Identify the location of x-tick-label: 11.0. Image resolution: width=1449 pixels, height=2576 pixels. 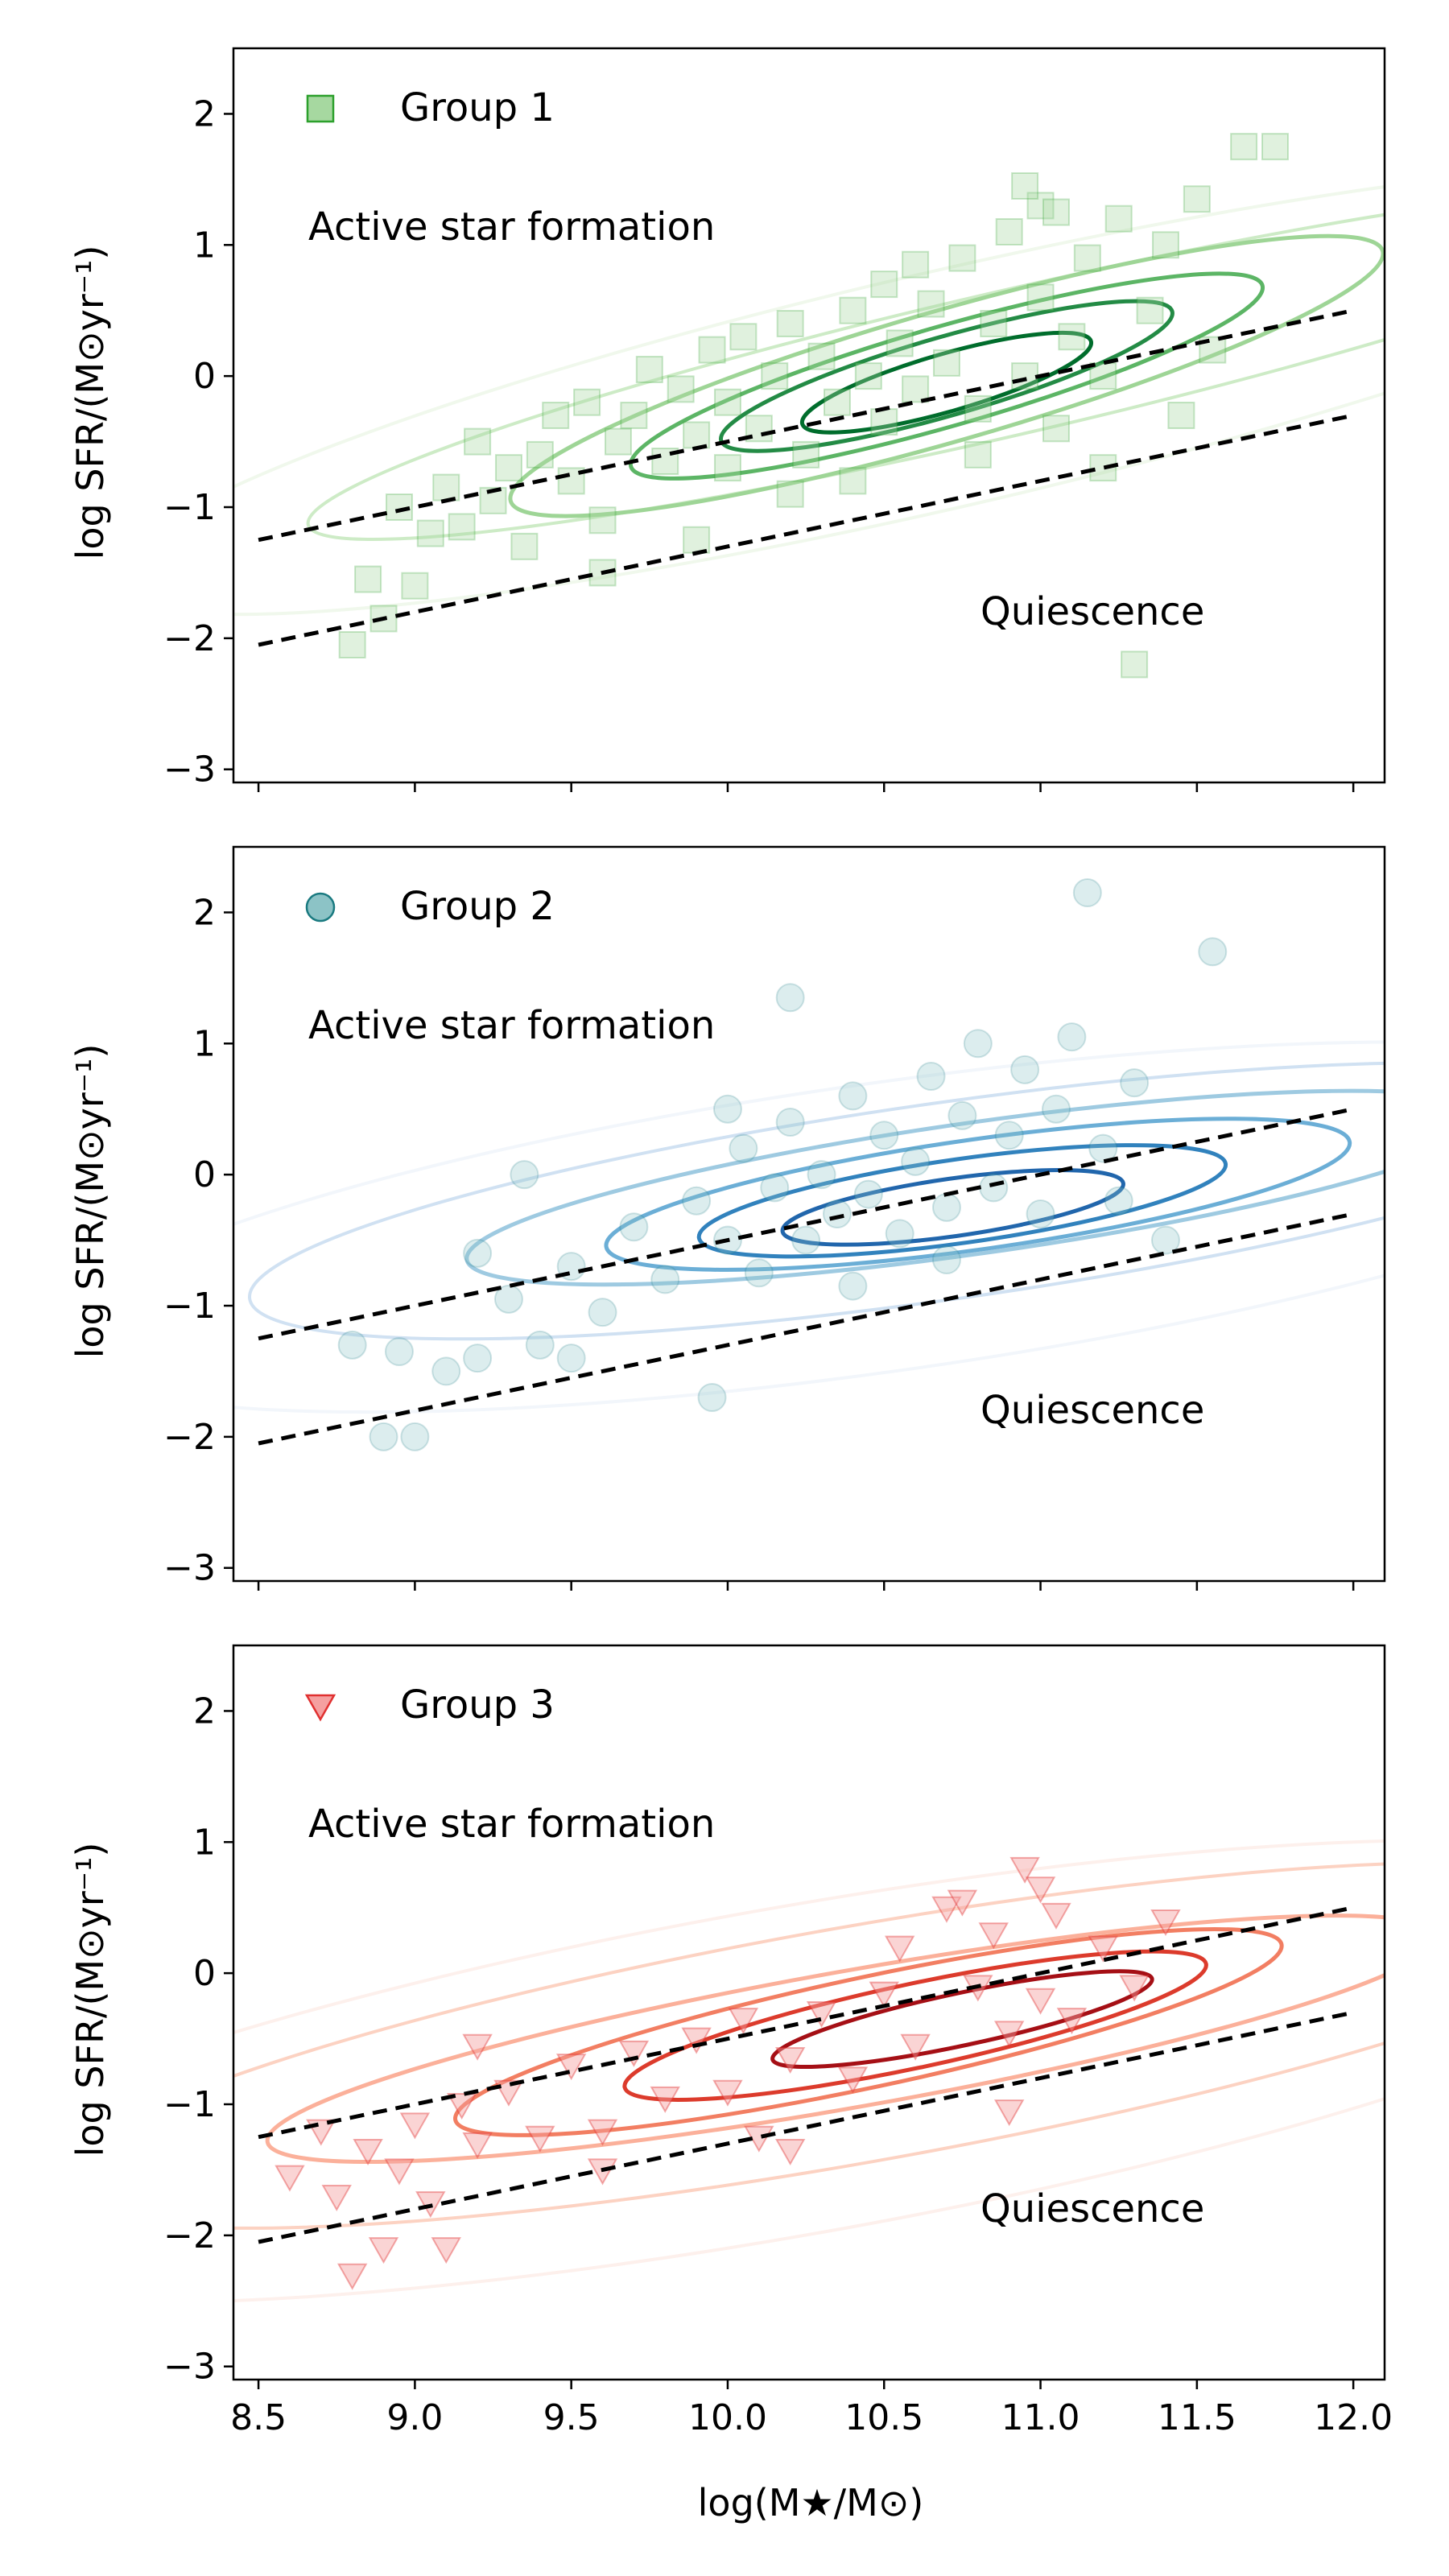
(1040, 2417).